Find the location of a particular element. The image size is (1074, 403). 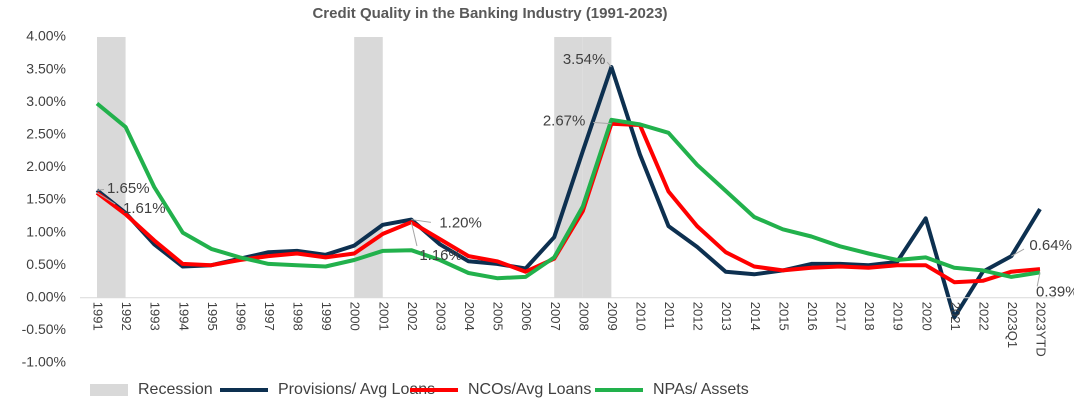

x-tick-label: 2003 is located at coordinates (440, 316).